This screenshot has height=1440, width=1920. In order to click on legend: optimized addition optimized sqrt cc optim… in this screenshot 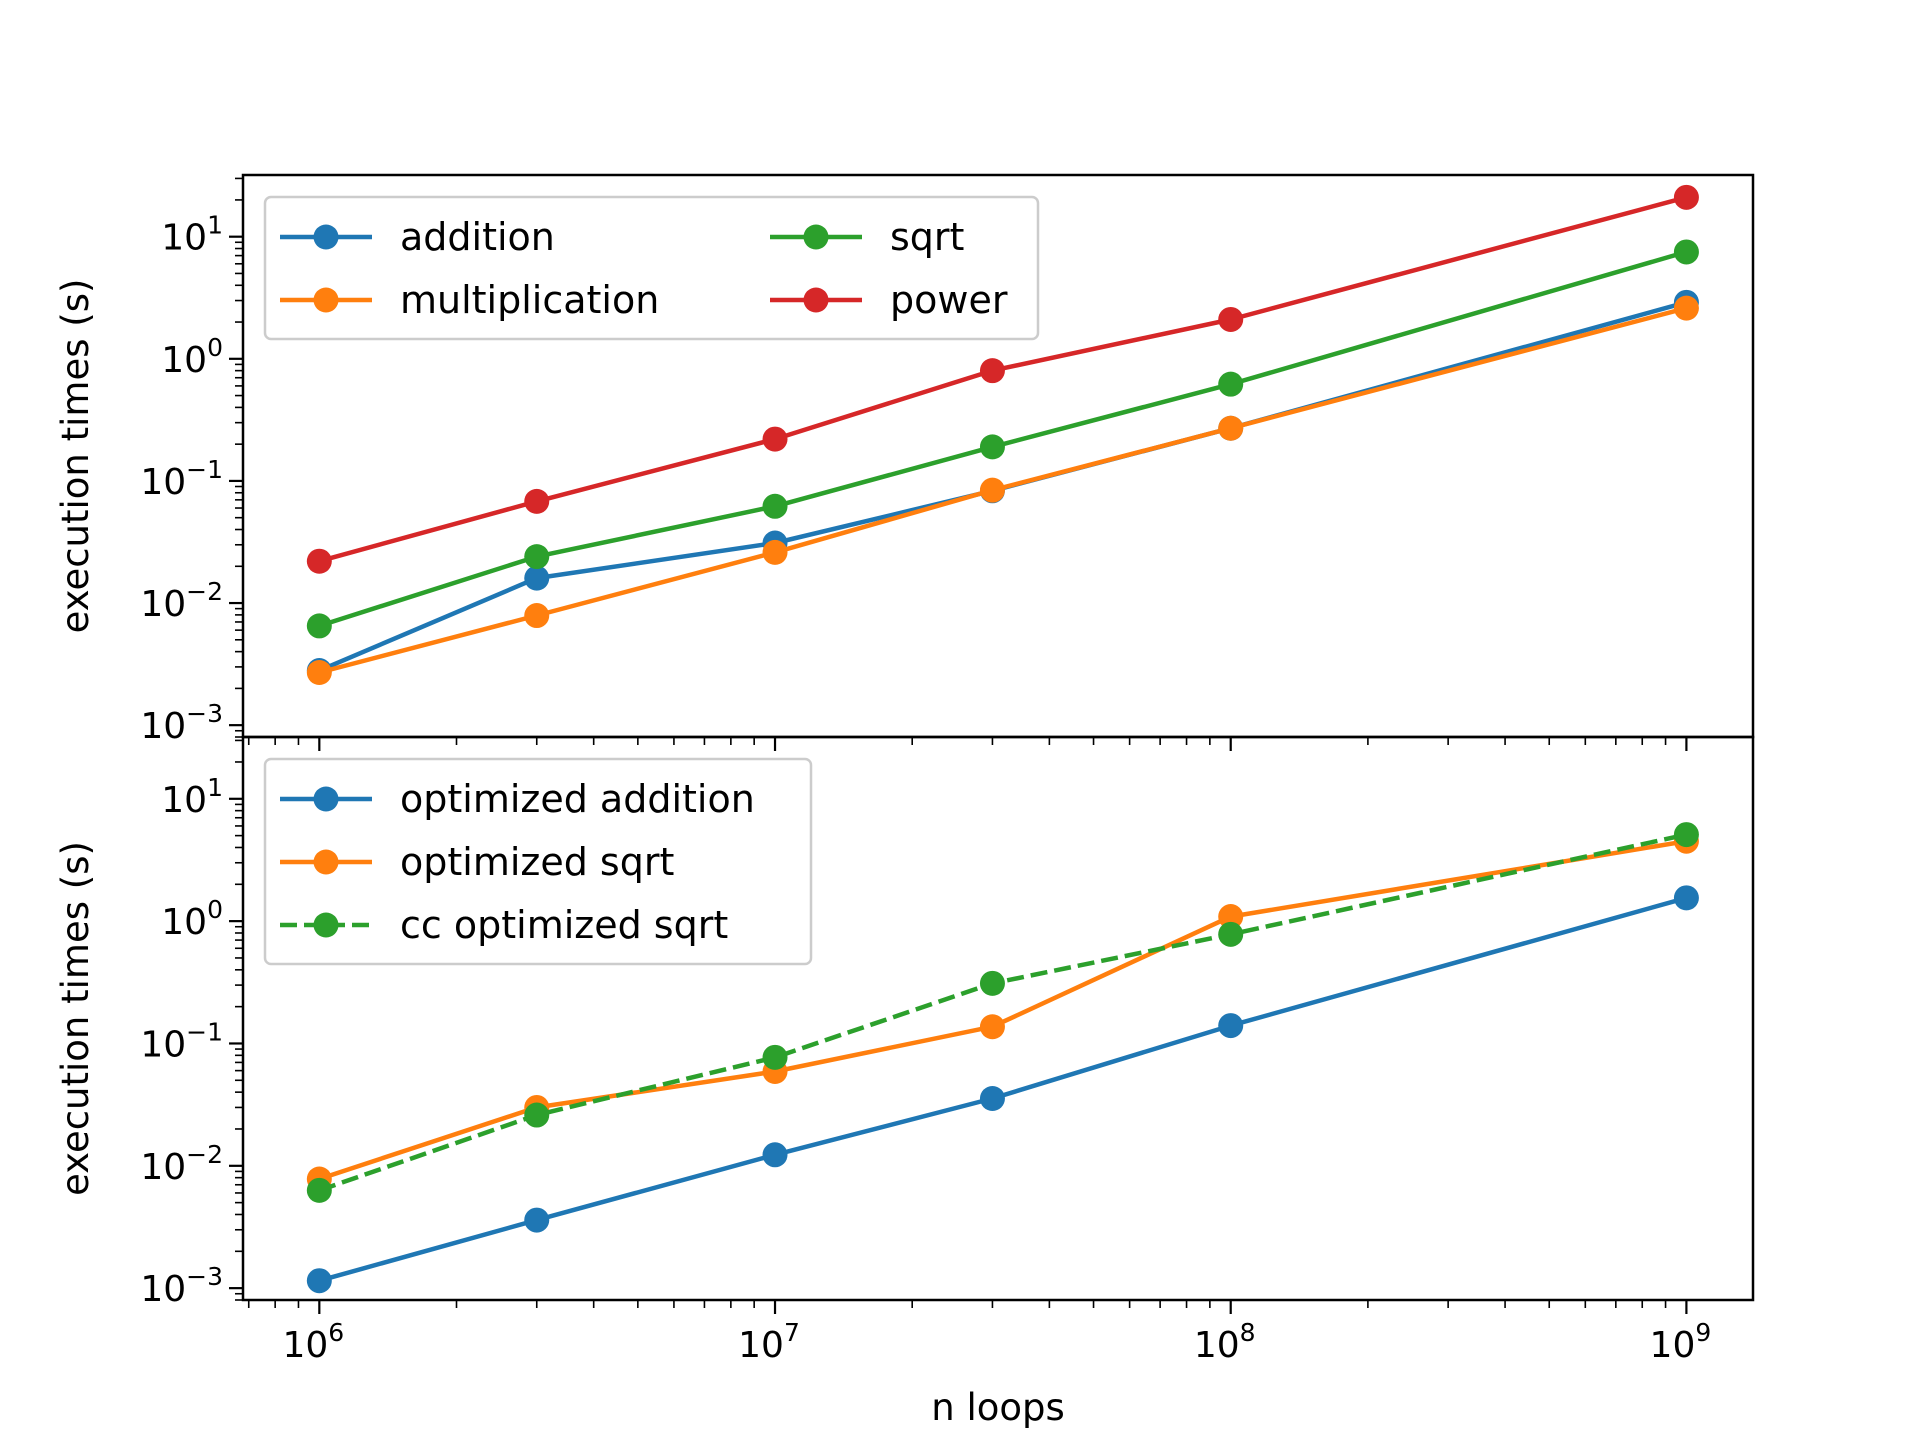, I will do `click(538, 861)`.